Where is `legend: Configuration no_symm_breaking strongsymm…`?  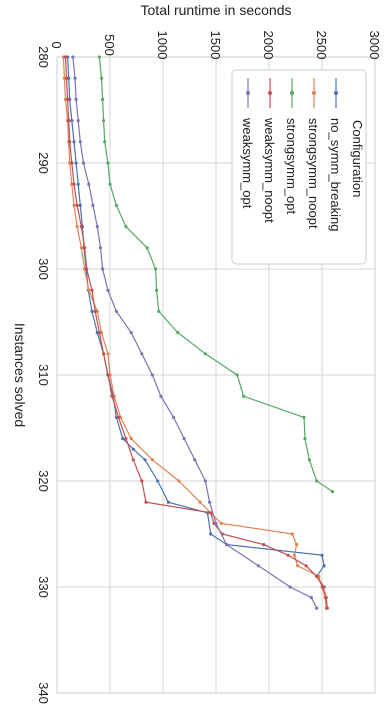
legend: Configuration no_symm_breaking strongsymm… is located at coordinates (299, 167).